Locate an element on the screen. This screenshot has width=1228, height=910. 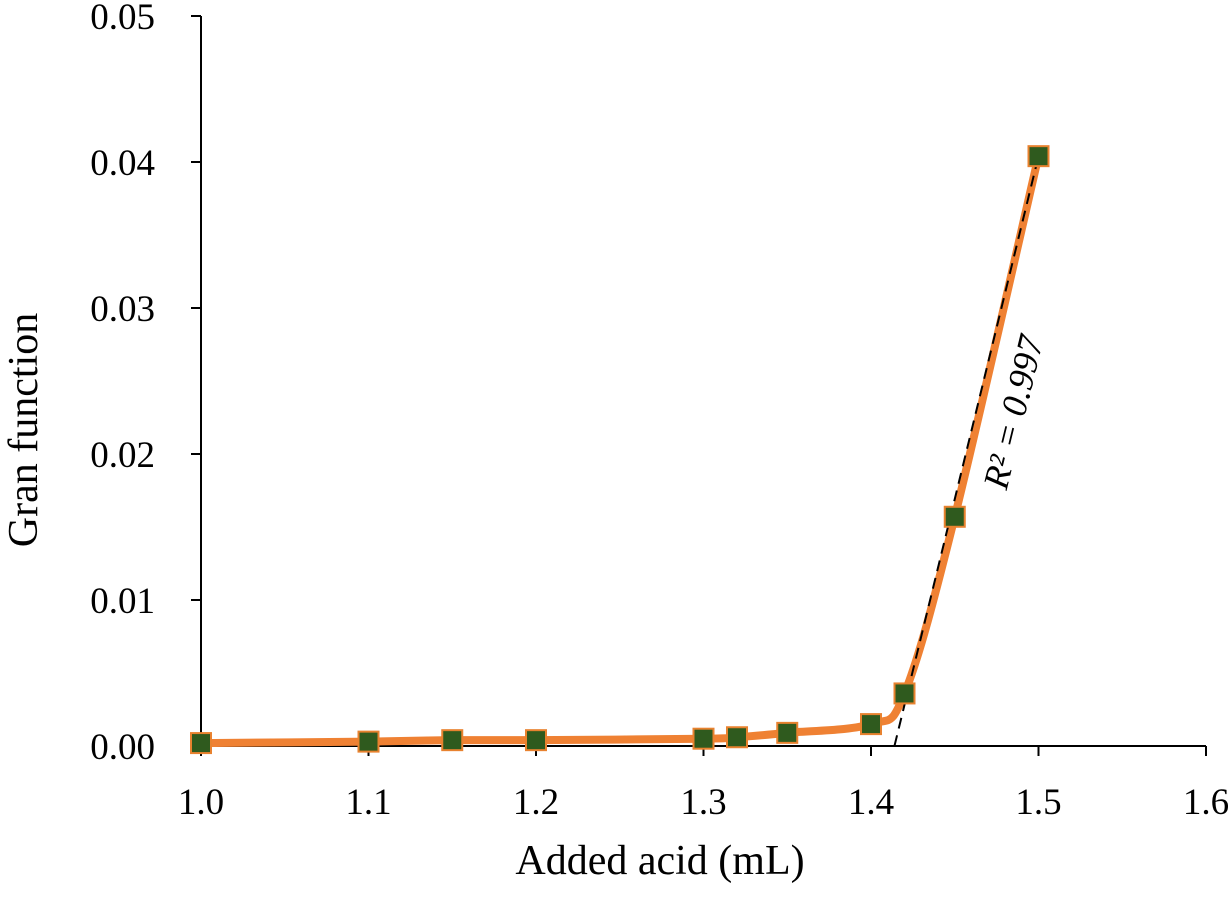
y-axis-title: Gran function is located at coordinates (24, 430).